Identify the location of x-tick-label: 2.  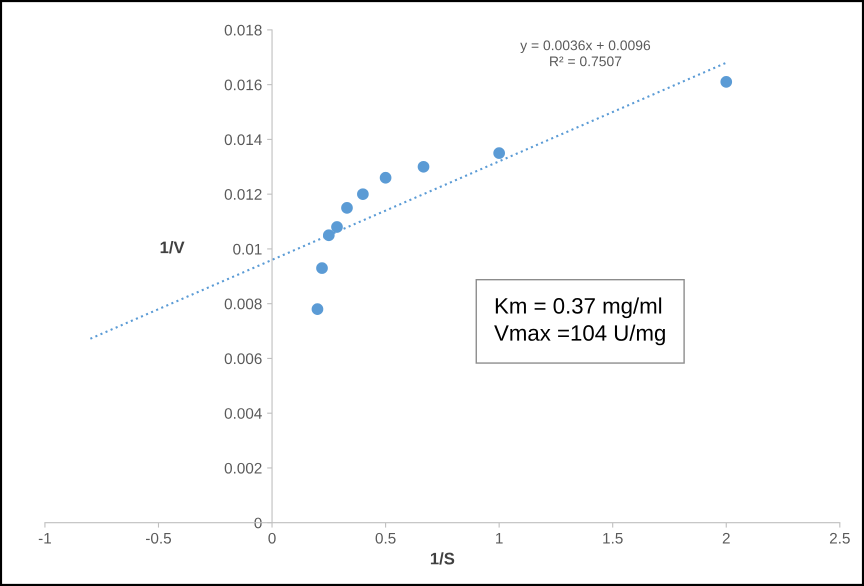
(726, 538).